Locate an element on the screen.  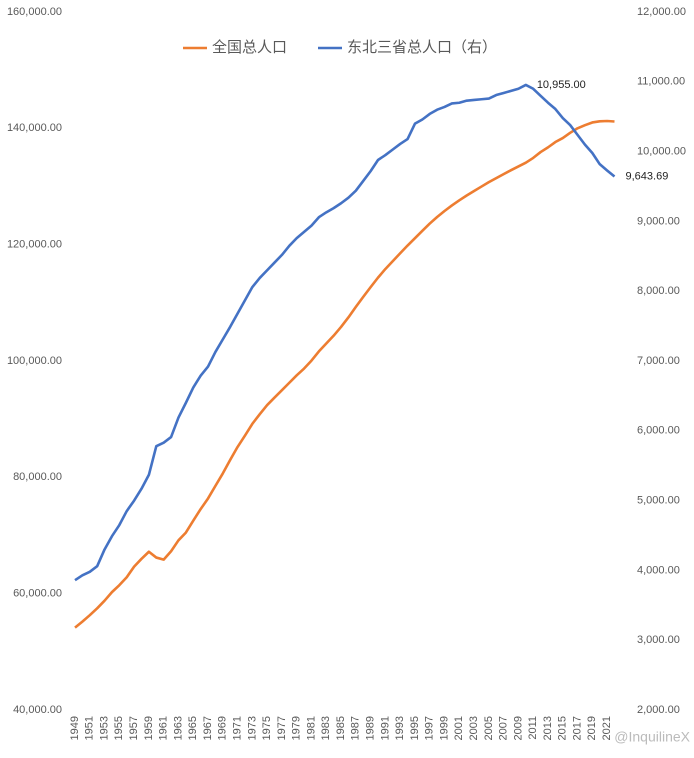
y2-tick-label: 7,000.00 is located at coordinates (658, 361).